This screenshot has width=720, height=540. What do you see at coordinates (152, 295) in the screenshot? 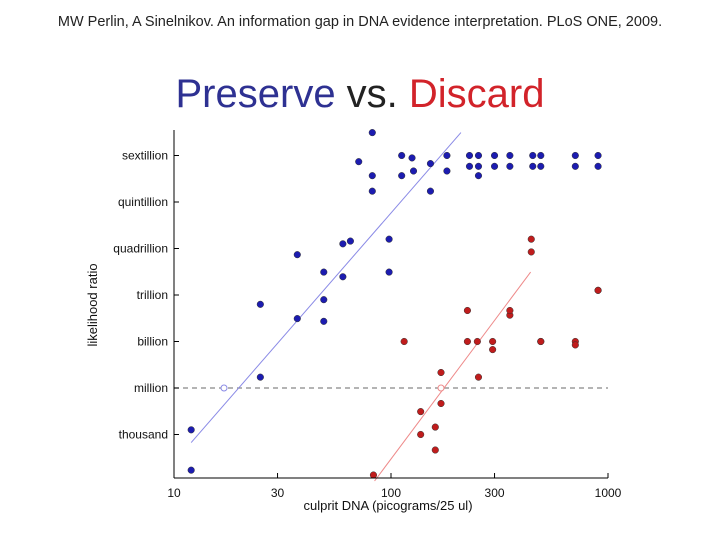
I see `y-tick-label: trillion` at bounding box center [152, 295].